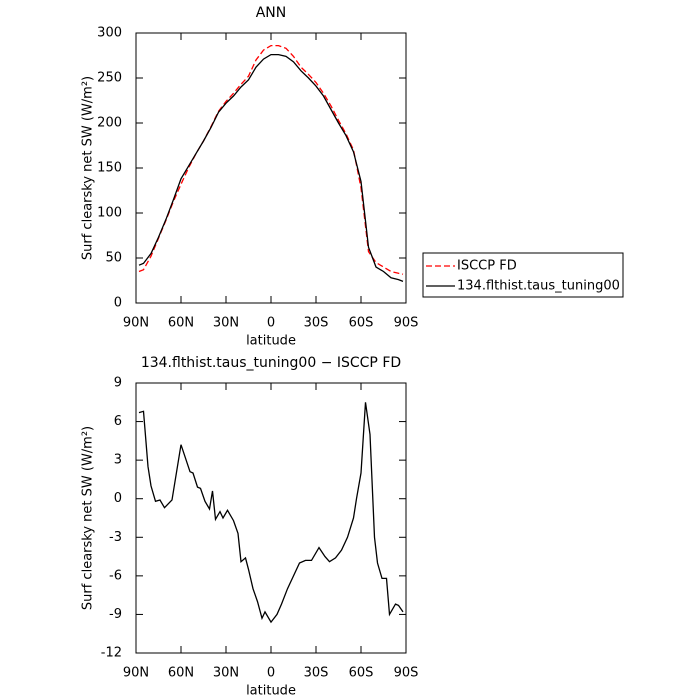  What do you see at coordinates (118, 421) in the screenshot?
I see `y-tick-label: 6` at bounding box center [118, 421].